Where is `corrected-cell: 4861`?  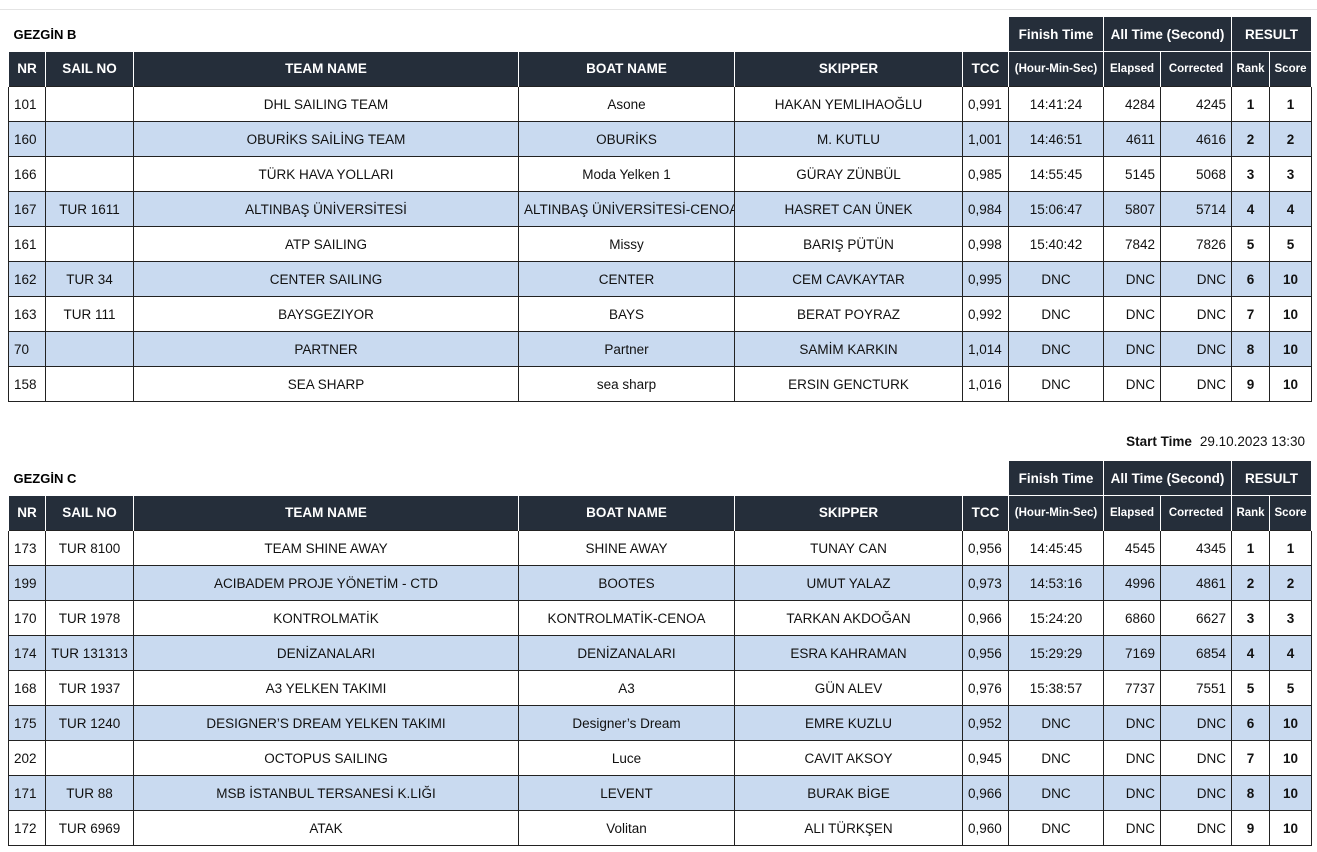 corrected-cell: 4861 is located at coordinates (1196, 583).